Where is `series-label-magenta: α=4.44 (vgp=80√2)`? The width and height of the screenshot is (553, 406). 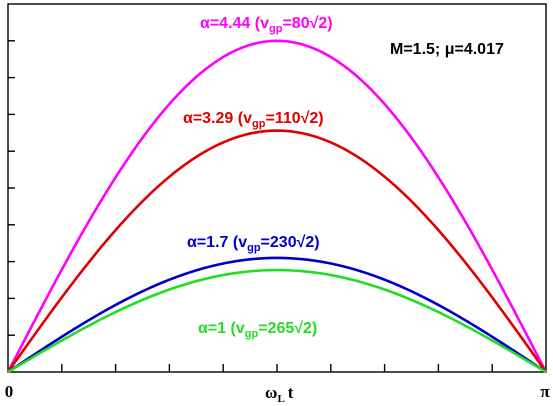
series-label-magenta: α=4.44 (vgp=80√2) is located at coordinates (266, 25).